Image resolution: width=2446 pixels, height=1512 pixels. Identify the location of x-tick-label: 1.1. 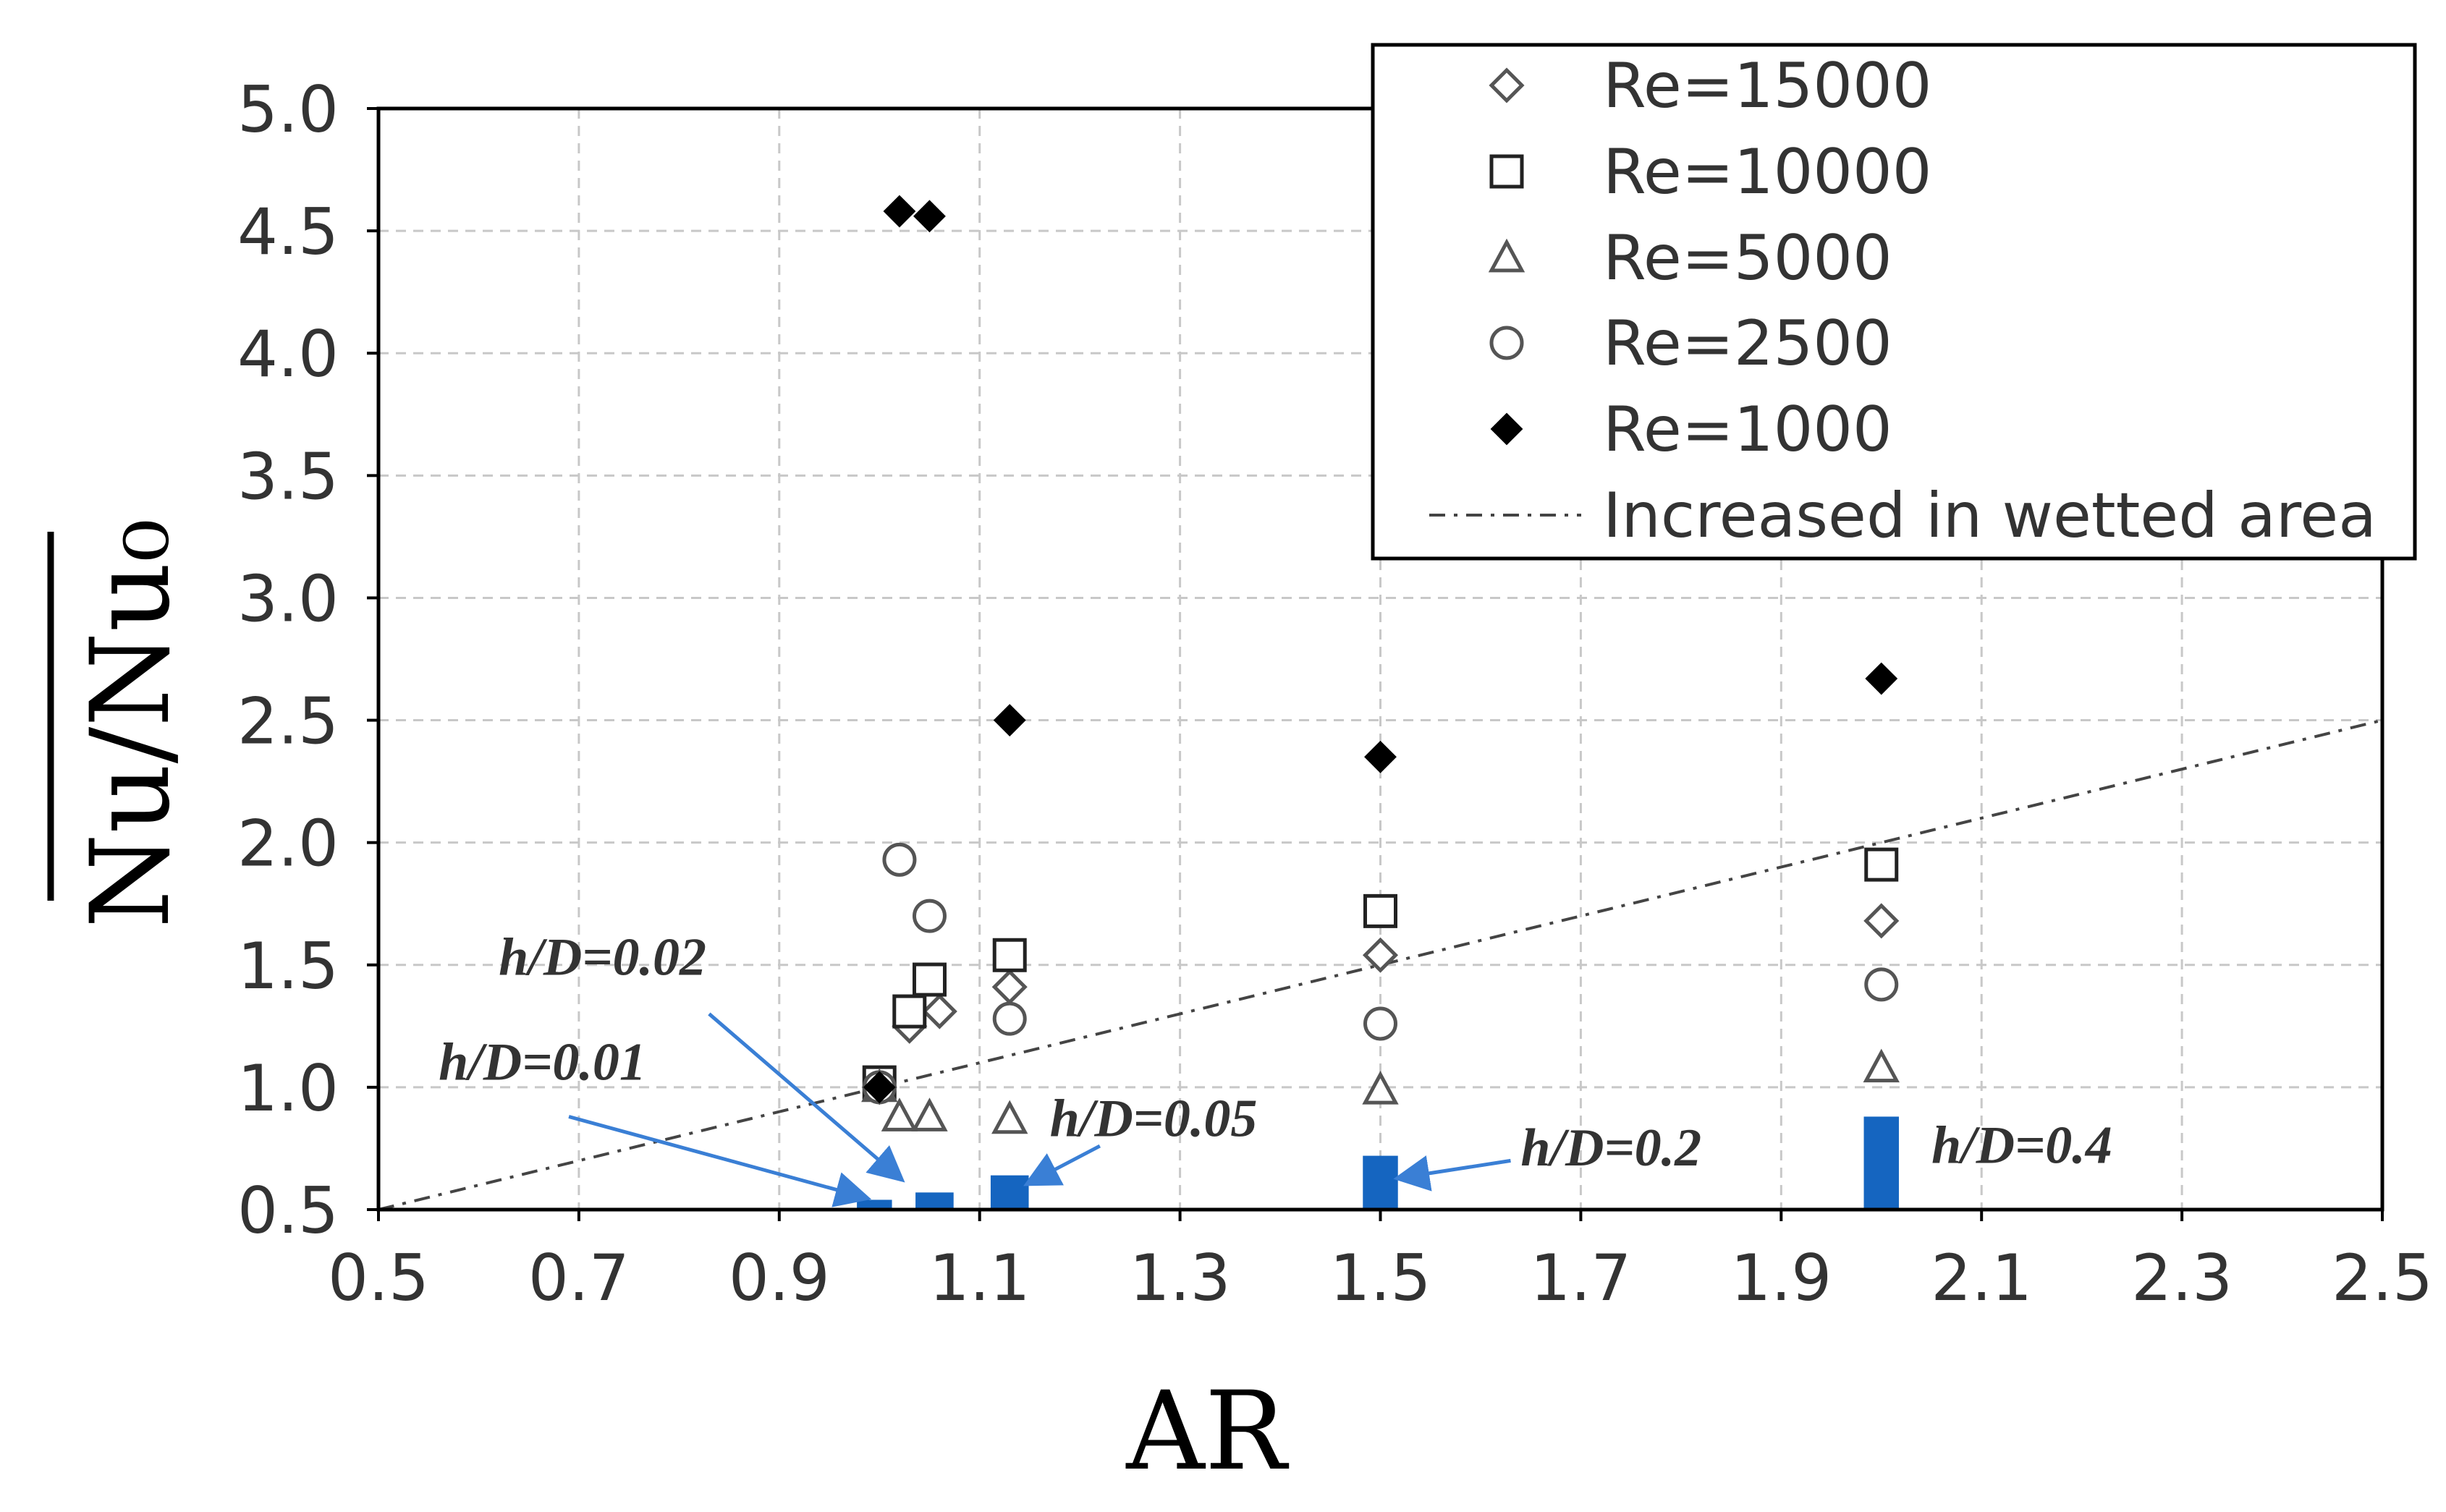
(980, 1278).